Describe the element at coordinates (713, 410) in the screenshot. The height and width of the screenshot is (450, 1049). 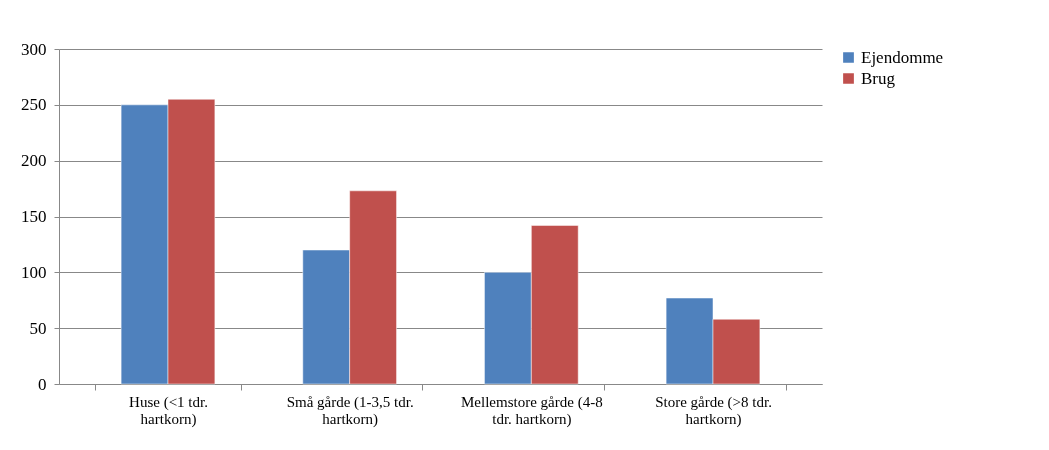
I see `x-tick-label: Store gårde (>8 tdr. hartkorn)` at that location.